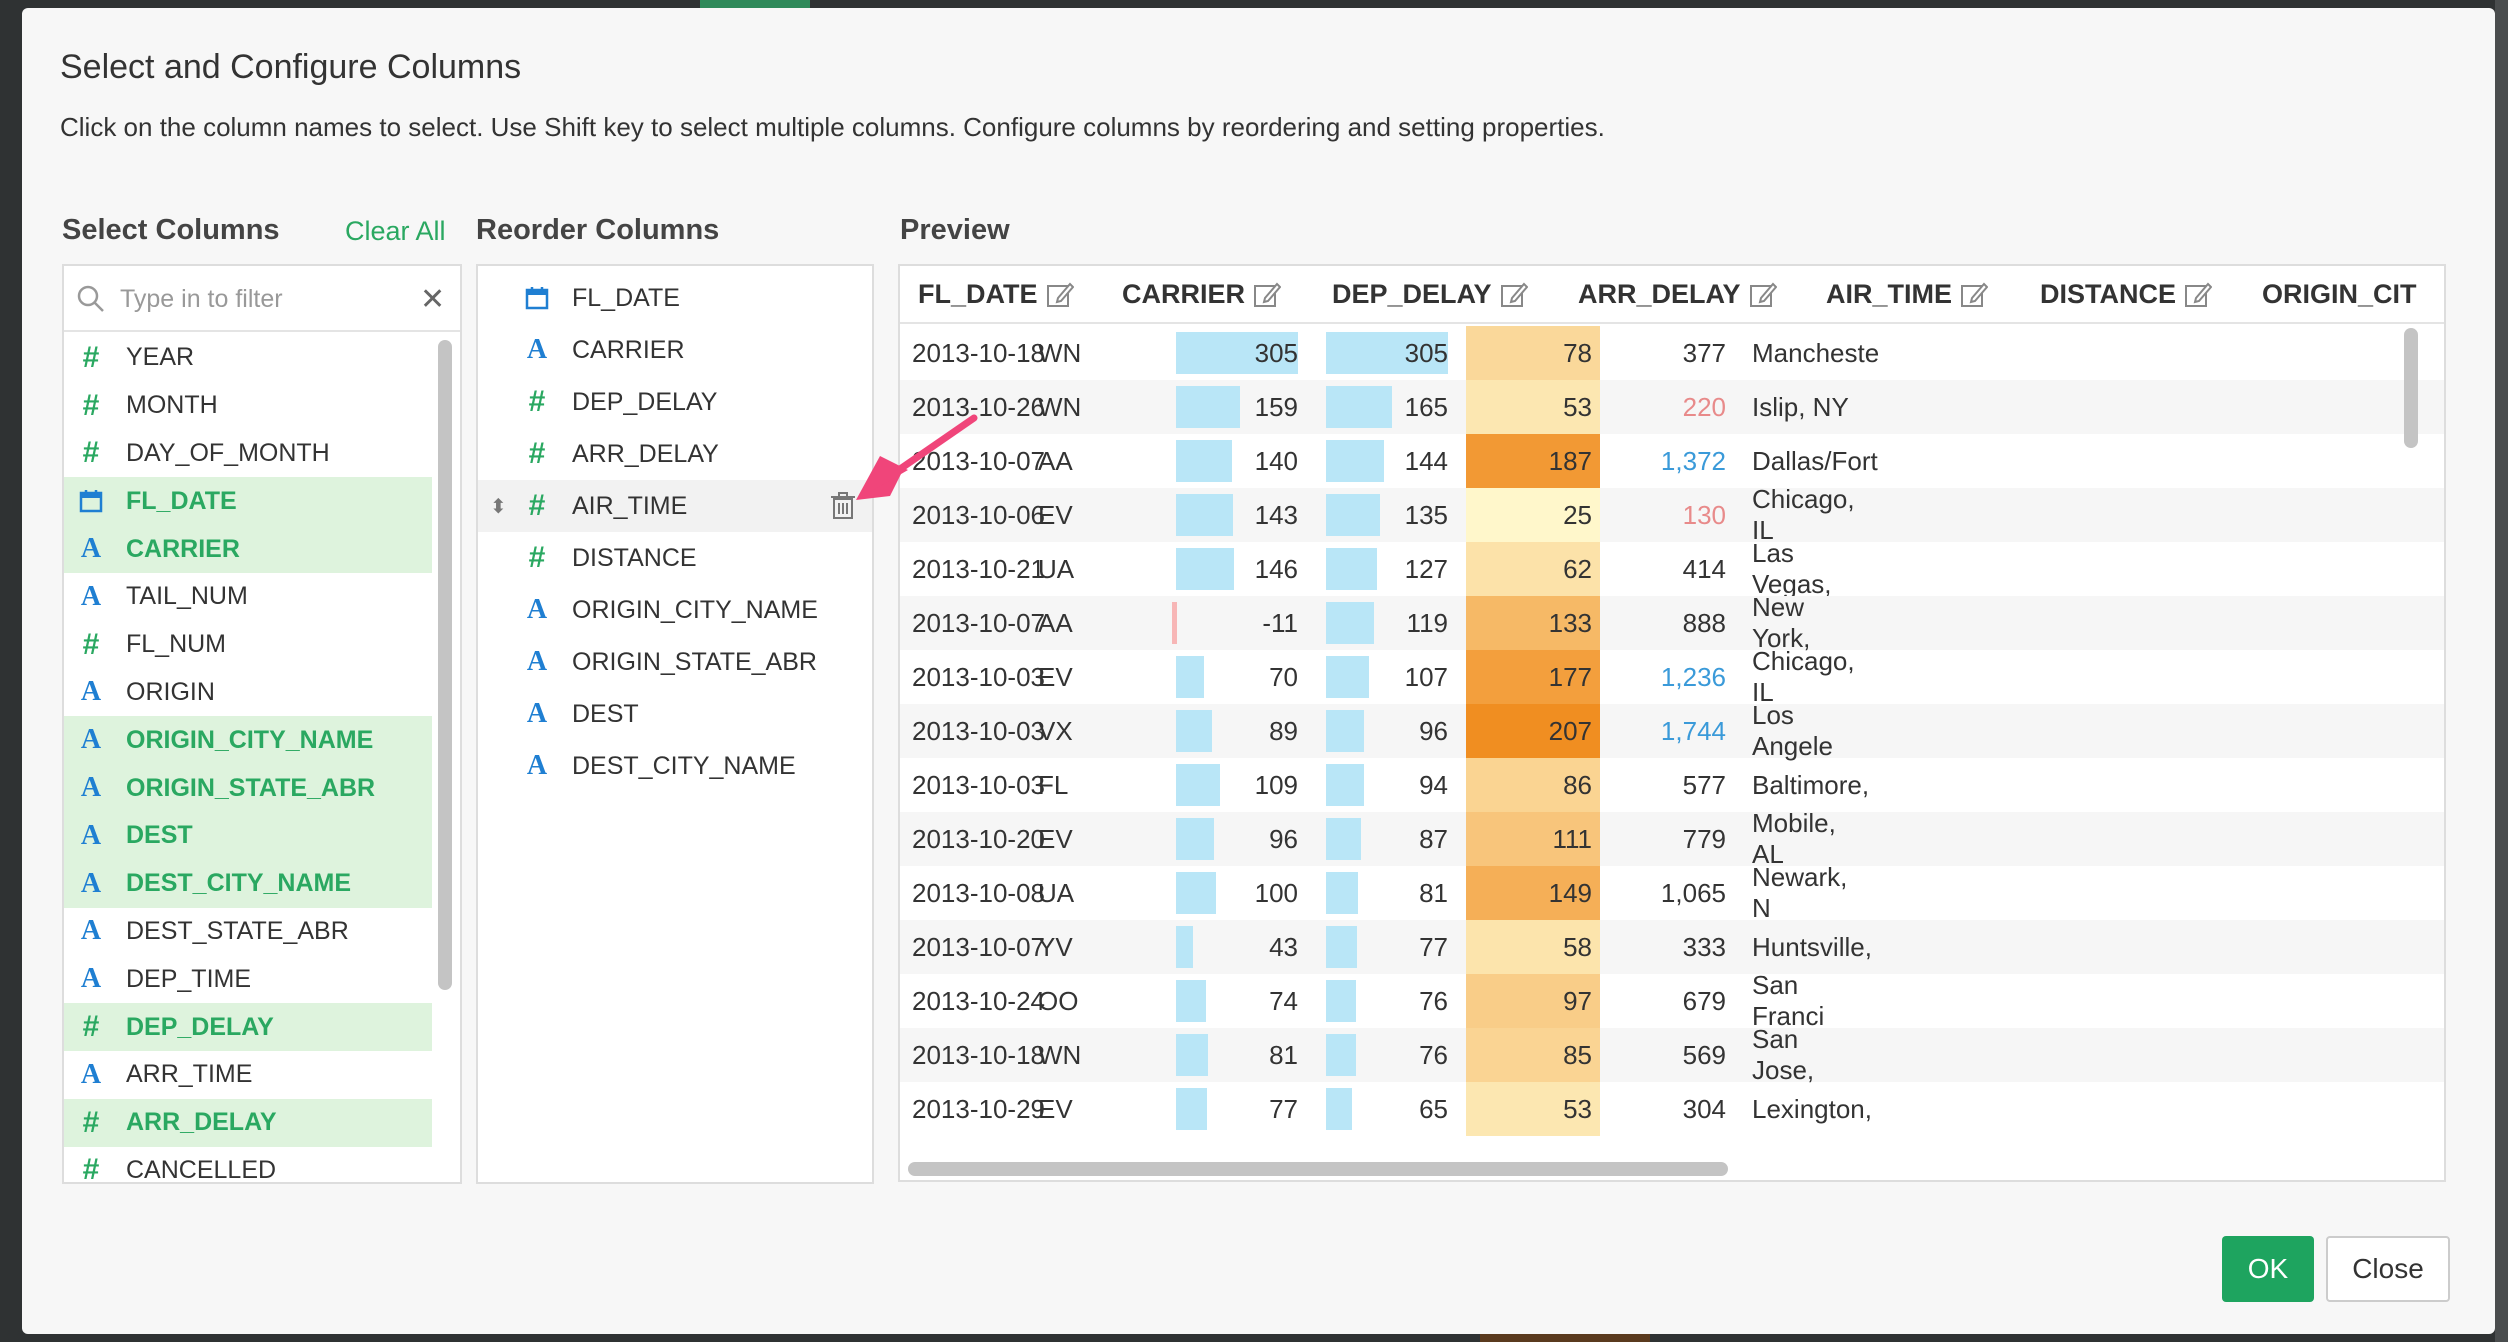  Describe the element at coordinates (248, 788) in the screenshot. I see `column-item: A ORIGIN_STATE_ABR` at that location.